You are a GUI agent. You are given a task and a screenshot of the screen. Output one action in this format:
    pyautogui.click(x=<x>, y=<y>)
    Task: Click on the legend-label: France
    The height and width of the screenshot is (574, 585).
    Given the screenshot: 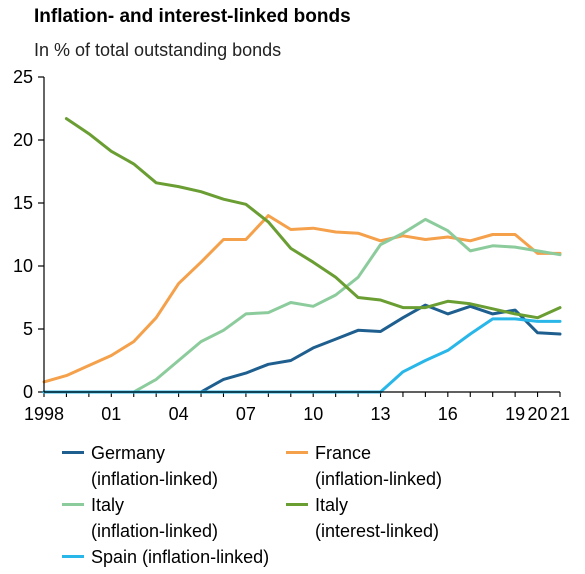 What is the action you would take?
    pyautogui.click(x=343, y=453)
    